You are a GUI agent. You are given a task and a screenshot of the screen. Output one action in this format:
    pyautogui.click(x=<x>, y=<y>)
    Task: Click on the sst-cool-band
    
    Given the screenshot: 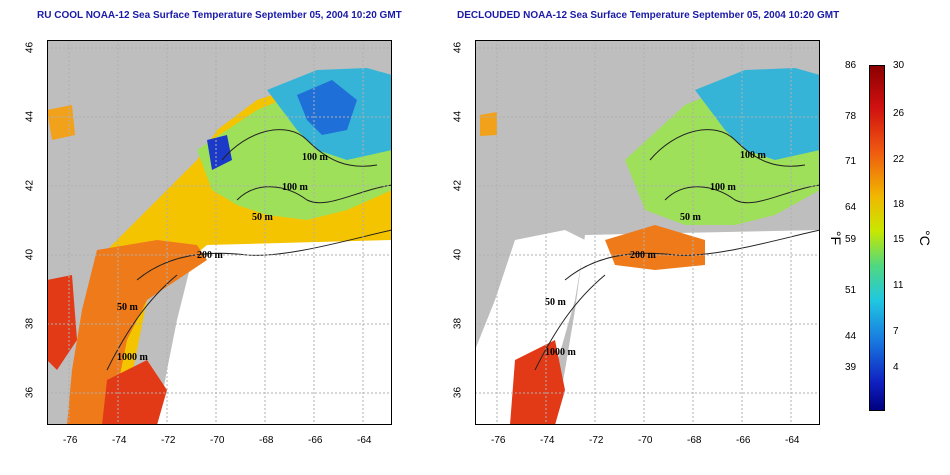 What is the action you would take?
    pyautogui.click(x=757, y=114)
    